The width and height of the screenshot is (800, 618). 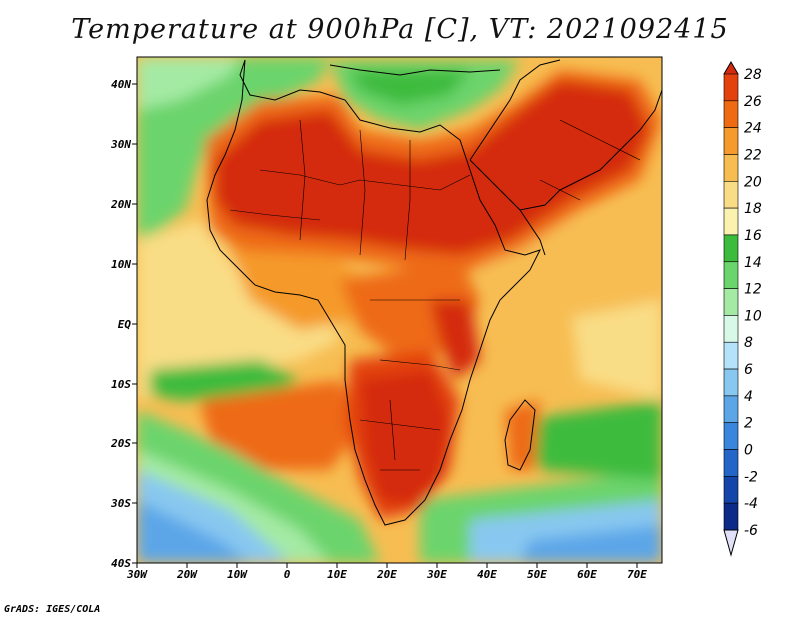 What do you see at coordinates (753, 155) in the screenshot?
I see `colorbar-label: 22` at bounding box center [753, 155].